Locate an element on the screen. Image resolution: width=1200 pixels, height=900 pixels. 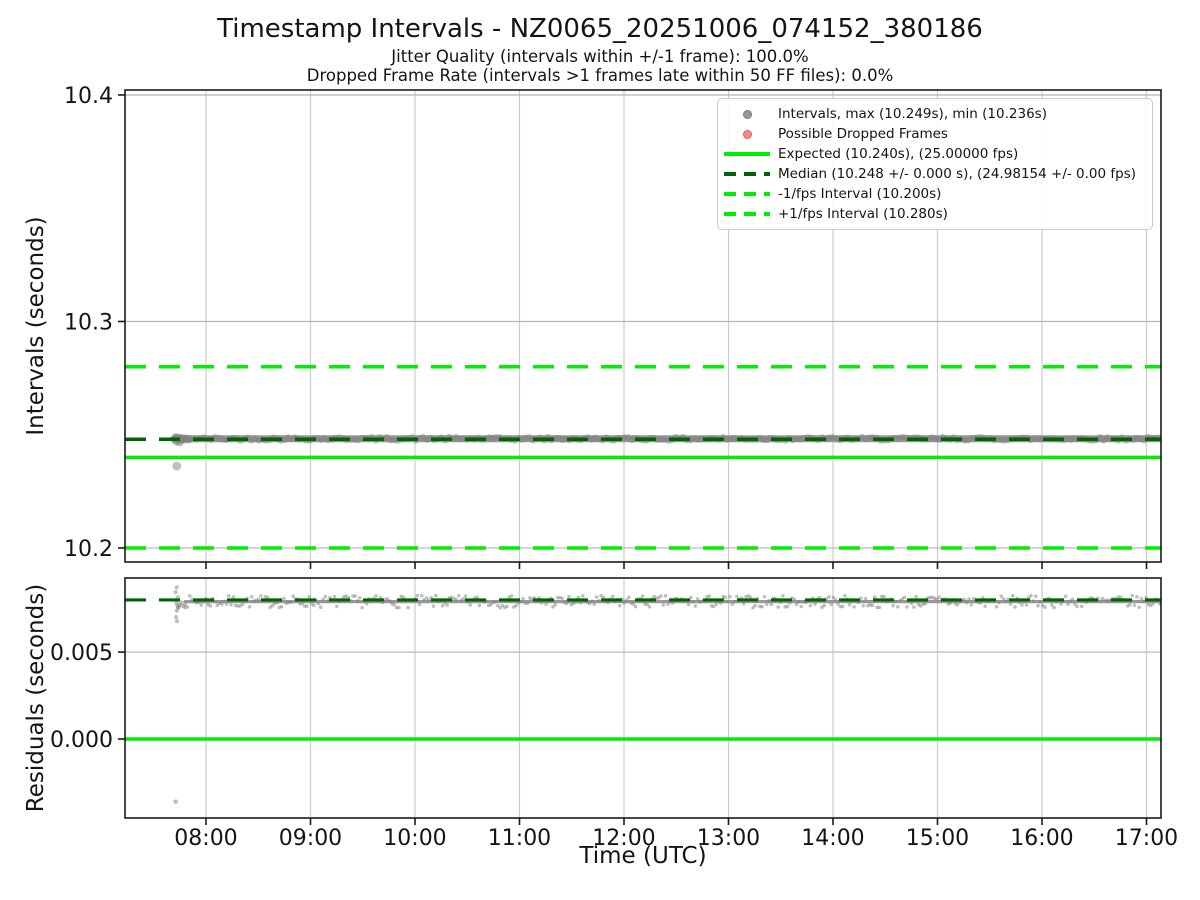
x-tick-label: 10:00 is located at coordinates (414, 838).